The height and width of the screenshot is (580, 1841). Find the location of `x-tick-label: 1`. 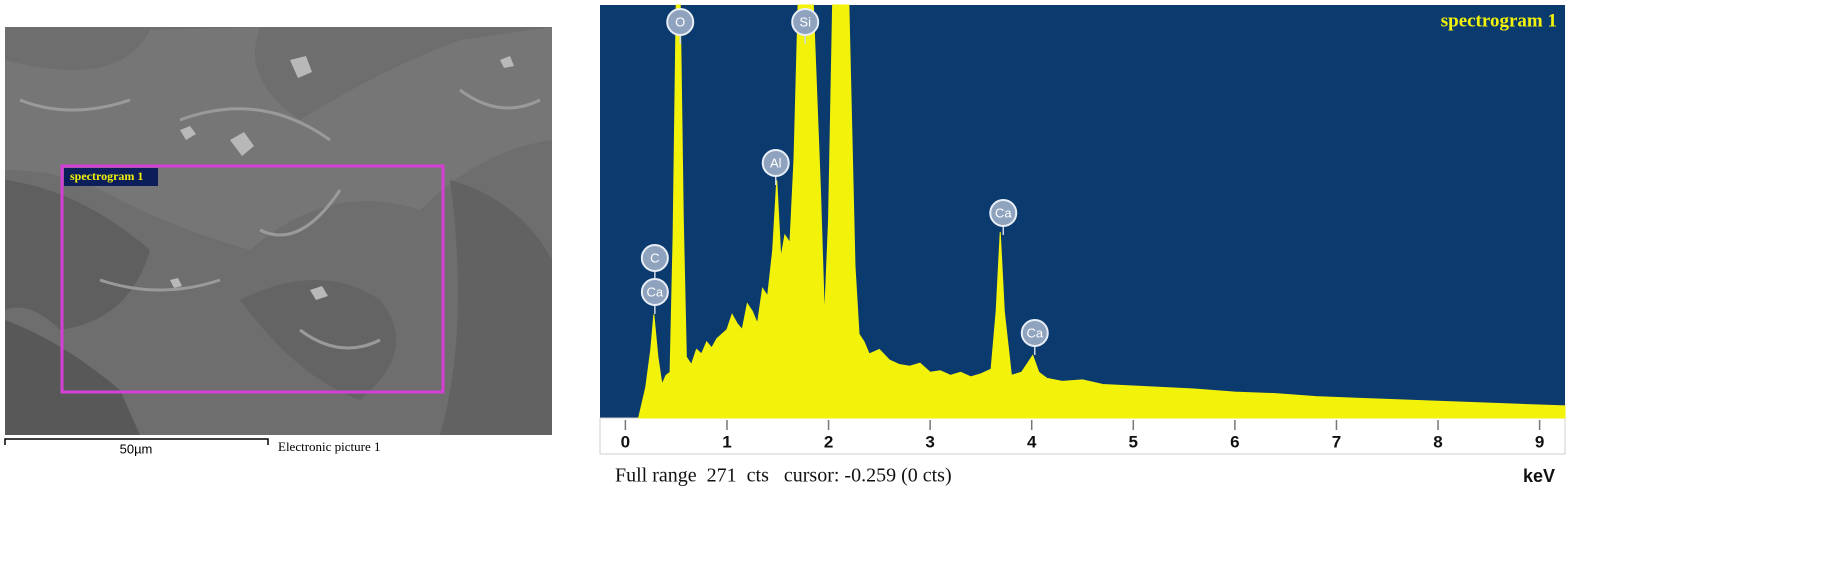

x-tick-label: 1 is located at coordinates (726, 441).